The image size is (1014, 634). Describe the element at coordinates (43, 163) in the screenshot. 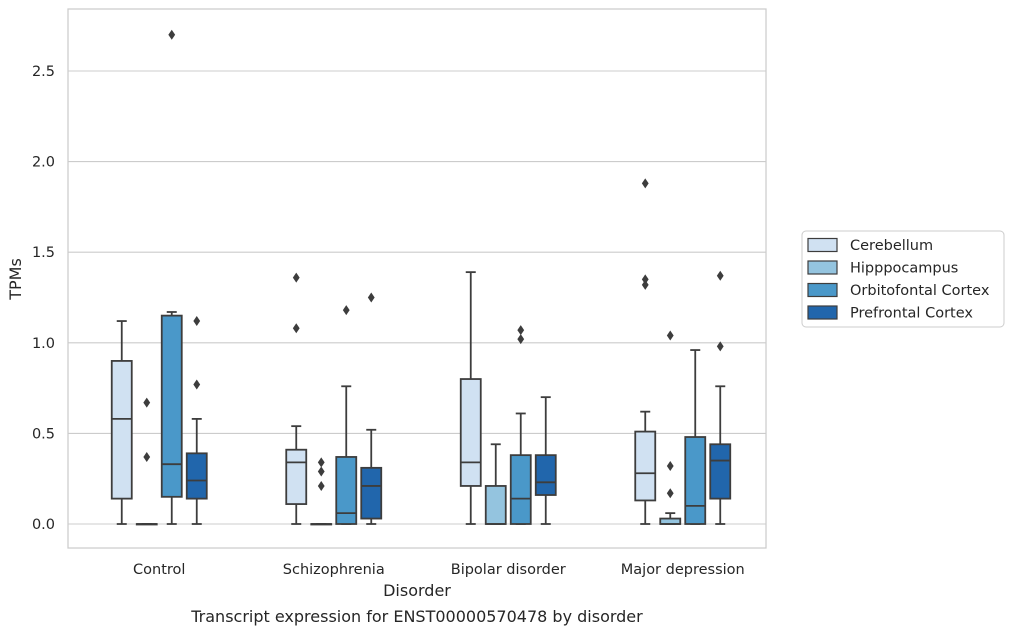

I see `y-tick-label: 2.0` at that location.